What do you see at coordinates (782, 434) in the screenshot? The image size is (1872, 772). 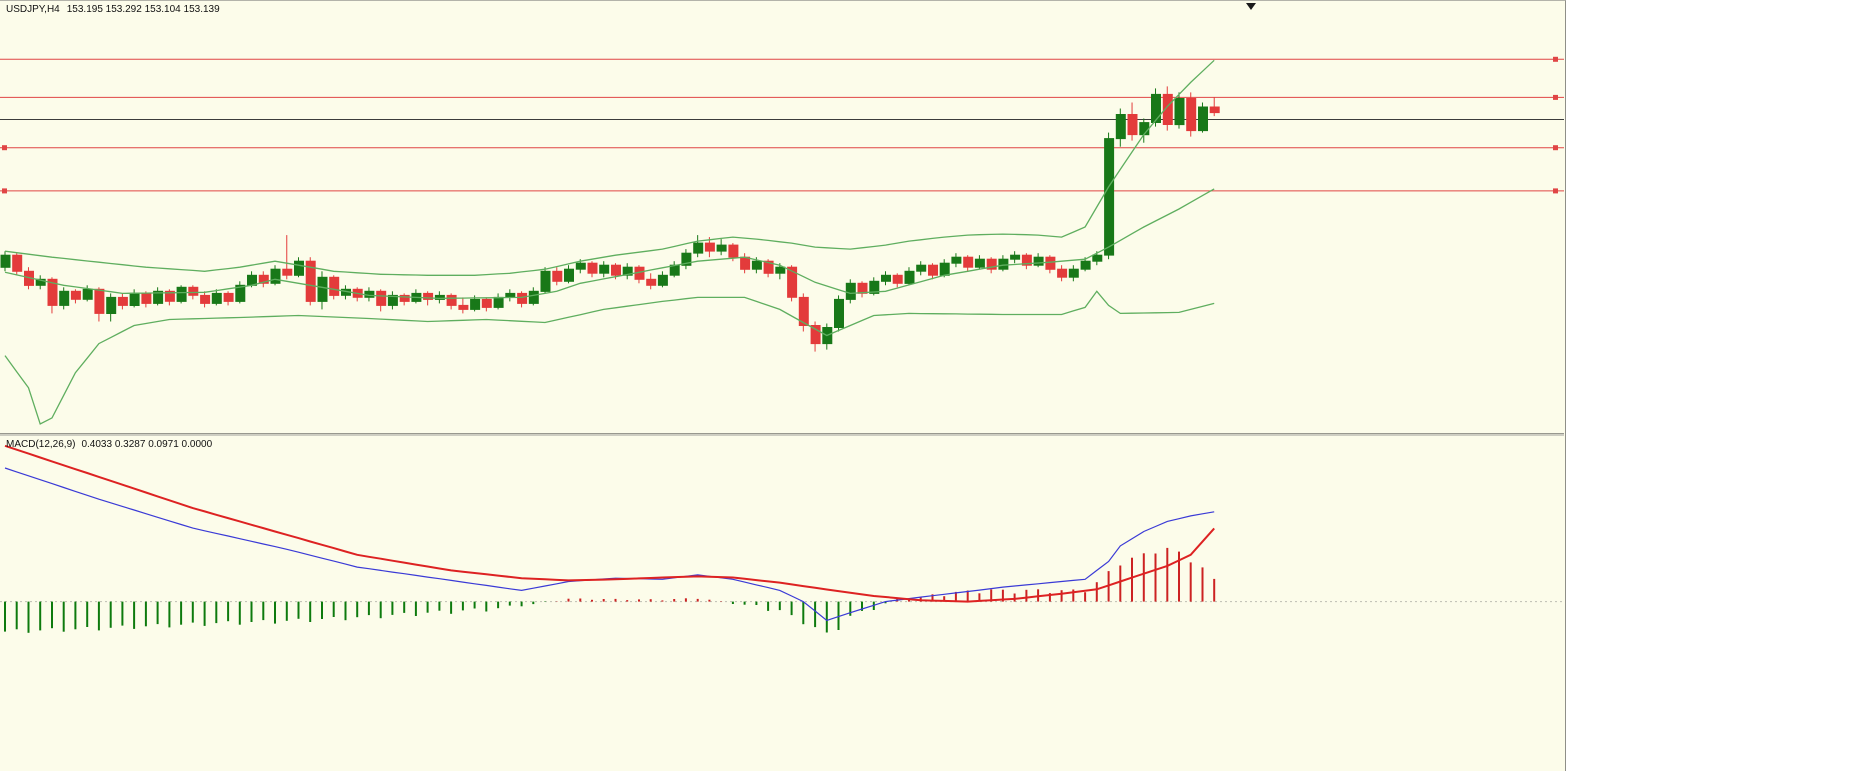 I see `panel-separator` at bounding box center [782, 434].